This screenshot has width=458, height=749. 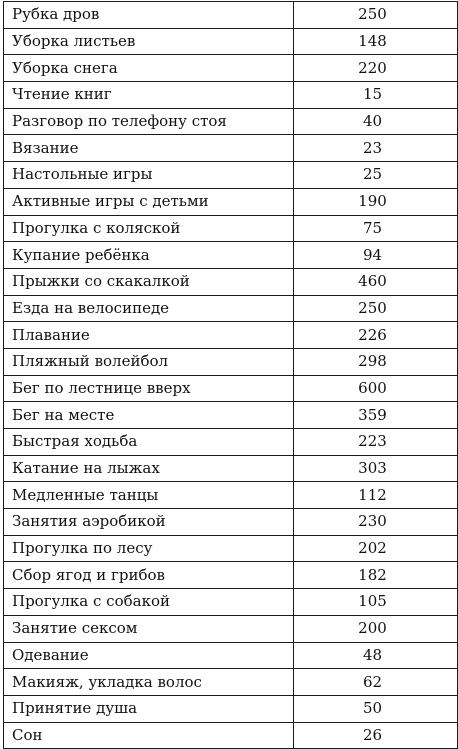 I want to click on table-row: Уборка снега 220, so click(x=230, y=68).